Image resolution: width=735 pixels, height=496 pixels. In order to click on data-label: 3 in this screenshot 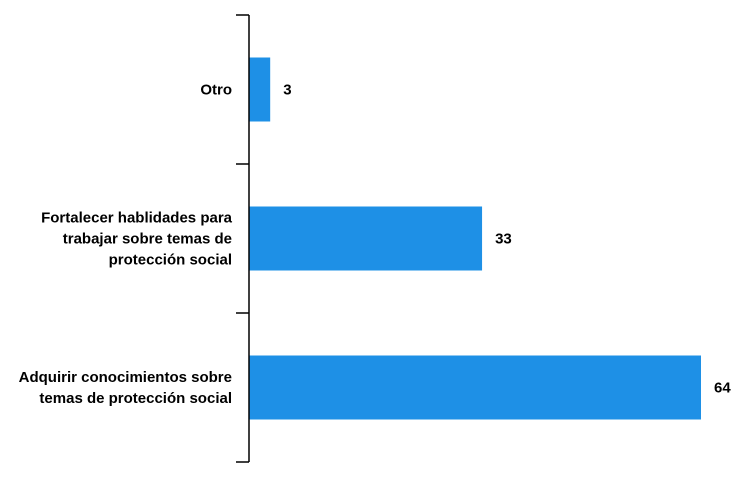, I will do `click(287, 90)`.